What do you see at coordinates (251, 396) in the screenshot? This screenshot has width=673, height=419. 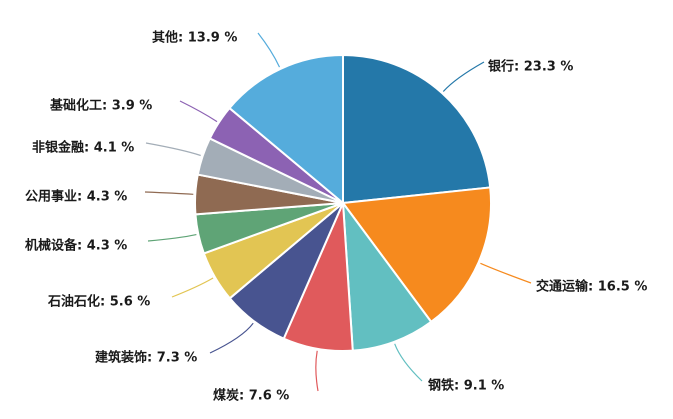 I see `slice-label: 煤炭: 7.6 %` at bounding box center [251, 396].